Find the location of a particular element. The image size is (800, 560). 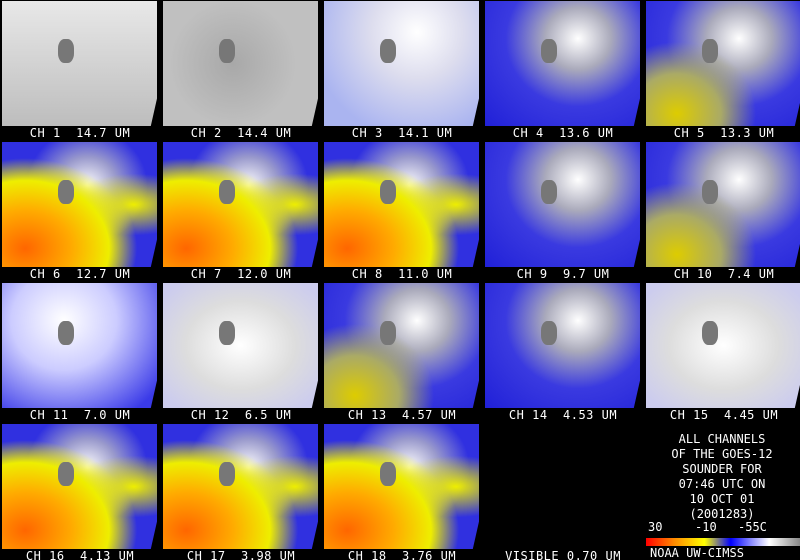

channel-panel: CH 18 3.76 UM is located at coordinates (402, 491).